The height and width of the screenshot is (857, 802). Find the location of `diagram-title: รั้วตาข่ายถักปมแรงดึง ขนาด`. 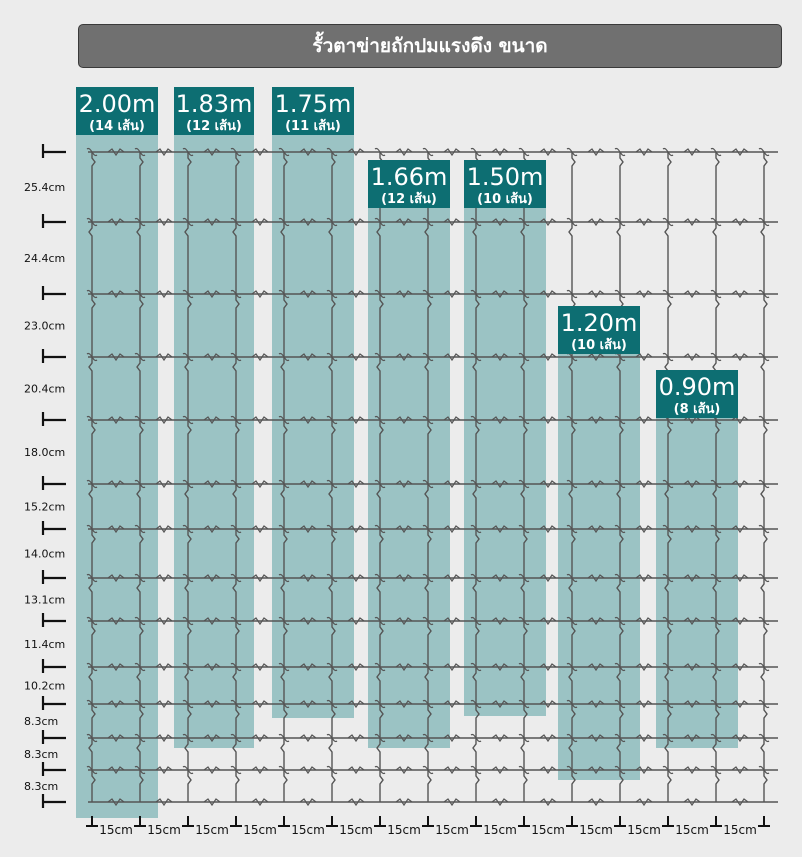

diagram-title: รั้วตาข่ายถักปมแรงดึง ขนาด is located at coordinates (430, 46).